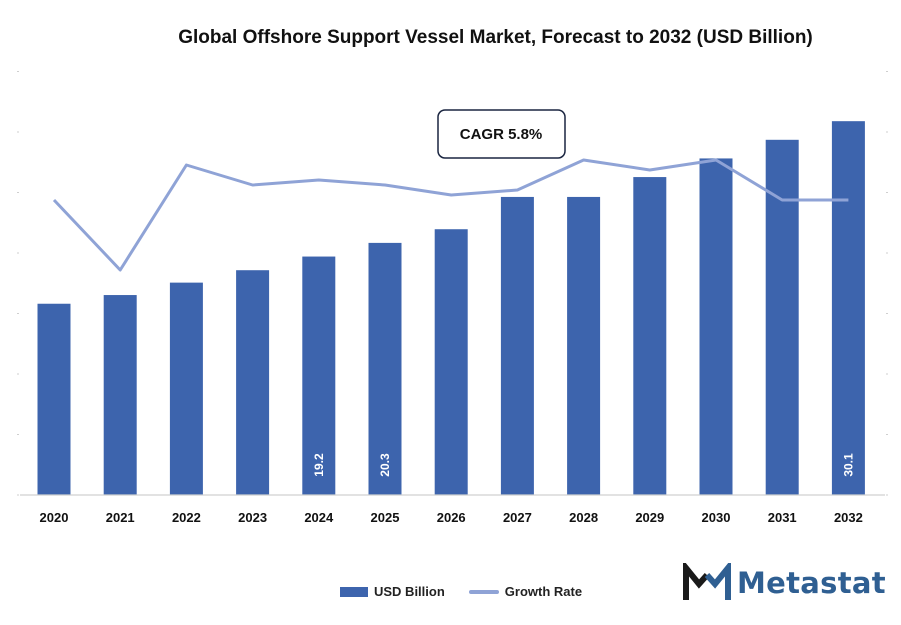  I want to click on x-tick-label-2023: 2023, so click(252, 517).